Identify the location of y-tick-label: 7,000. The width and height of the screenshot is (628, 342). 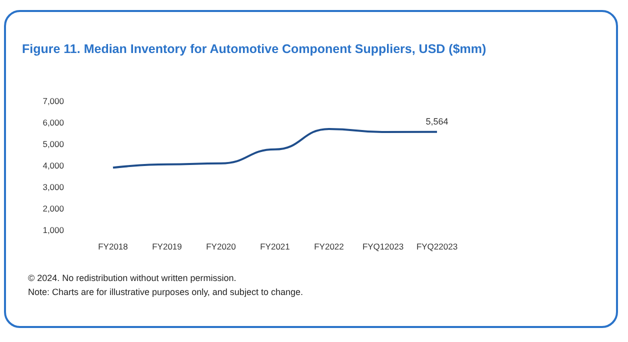
(53, 101).